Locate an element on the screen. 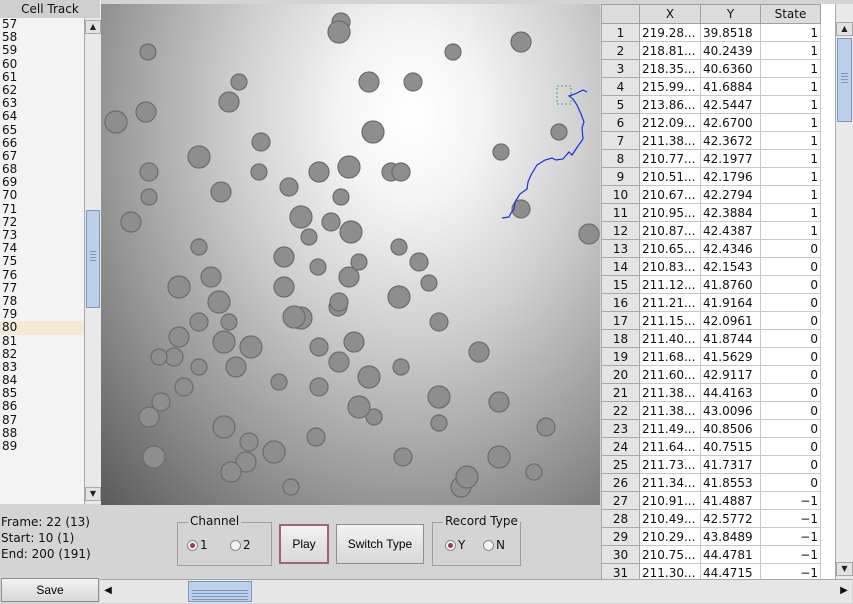  table-cell: 41.9164 is located at coordinates (730, 302).